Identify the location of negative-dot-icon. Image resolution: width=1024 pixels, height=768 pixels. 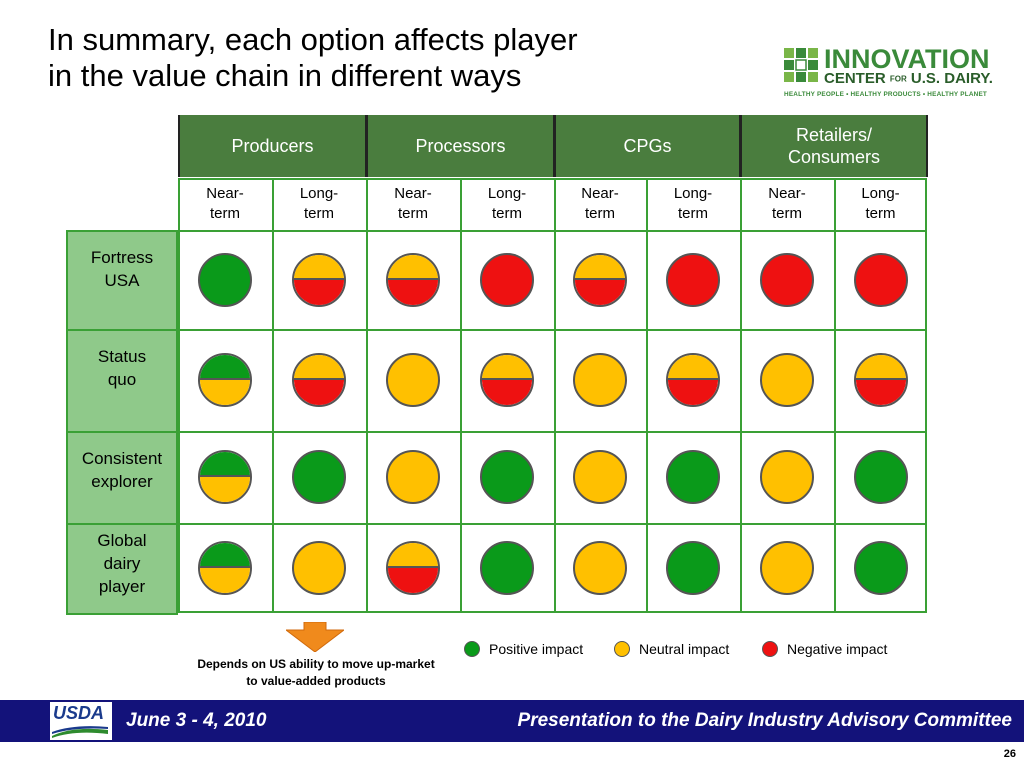
(770, 649).